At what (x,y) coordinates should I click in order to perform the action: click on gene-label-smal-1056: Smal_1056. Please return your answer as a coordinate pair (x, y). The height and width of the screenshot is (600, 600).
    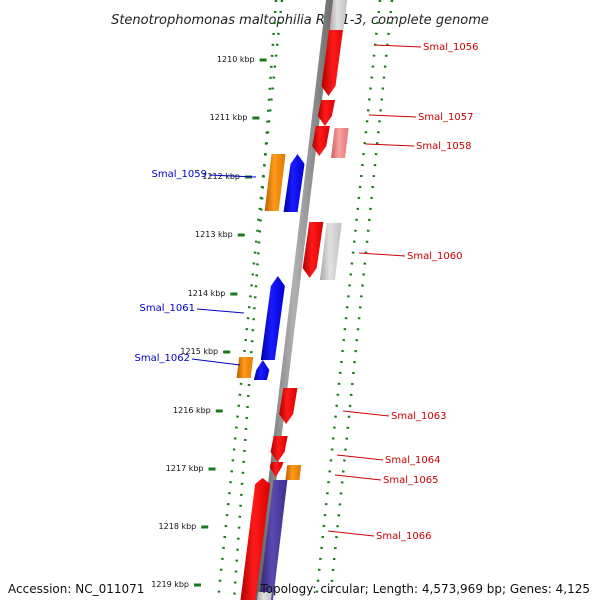
    Looking at the image, I should click on (450, 47).